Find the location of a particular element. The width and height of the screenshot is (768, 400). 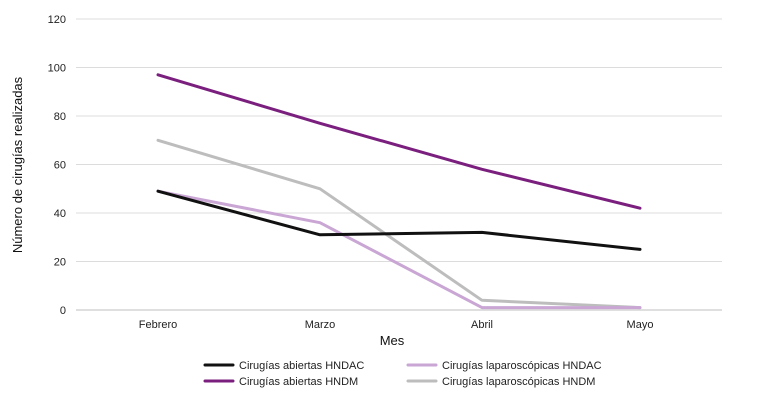

legend-label: Cirugías abiertas HNDAC is located at coordinates (301, 366).